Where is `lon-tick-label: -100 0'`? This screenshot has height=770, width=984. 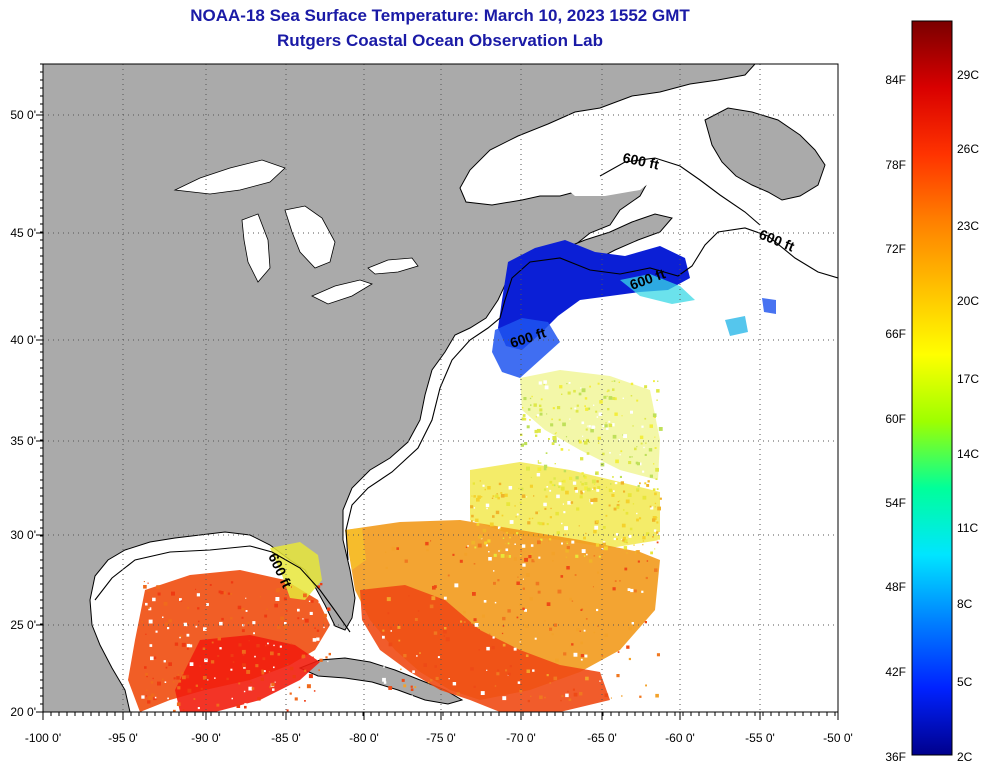 lon-tick-label: -100 0' is located at coordinates (43, 738).